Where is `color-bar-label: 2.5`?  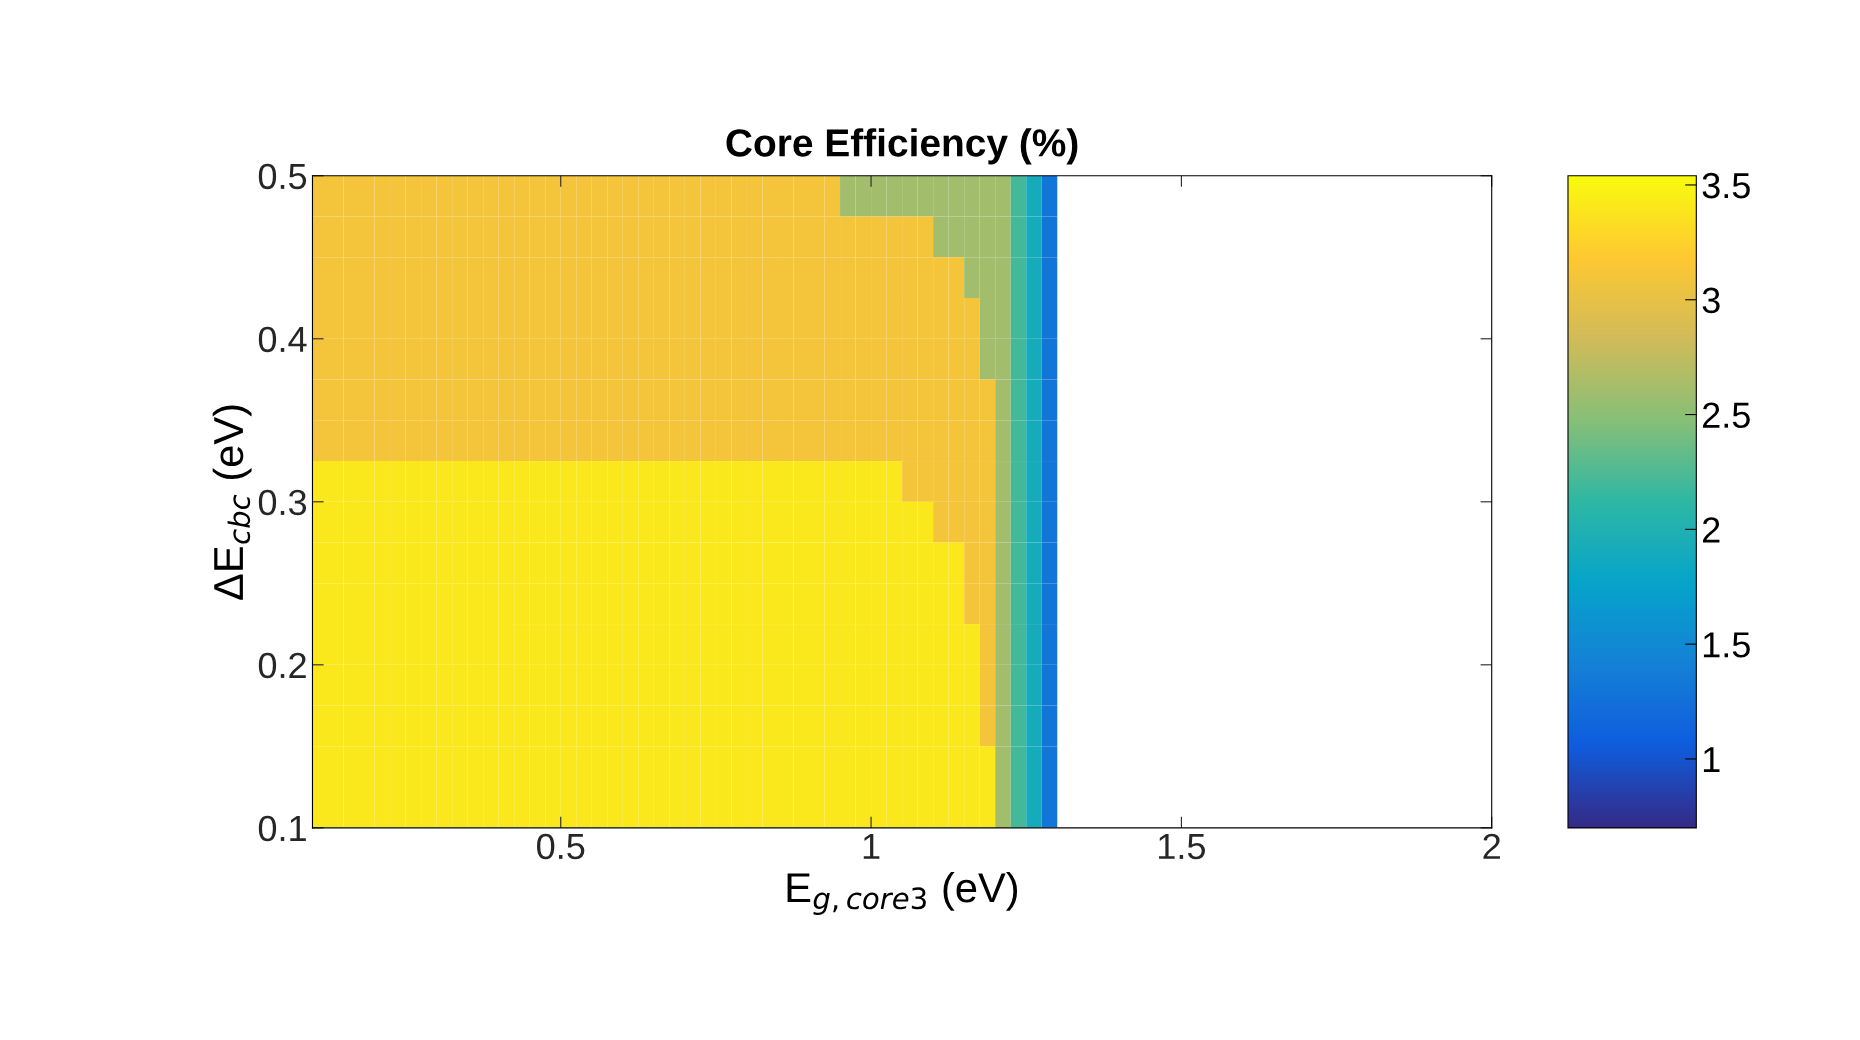 color-bar-label: 2.5 is located at coordinates (1726, 415).